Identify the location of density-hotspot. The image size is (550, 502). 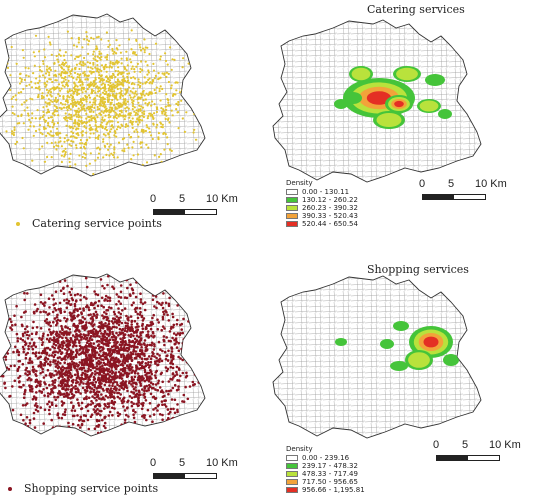
(353, 98).